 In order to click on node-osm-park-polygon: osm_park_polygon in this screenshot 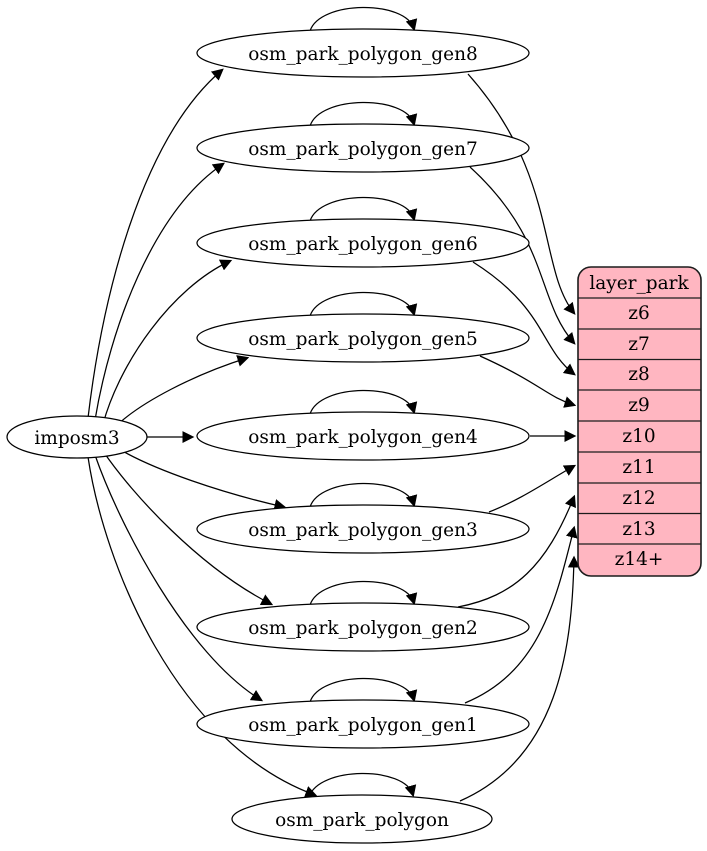, I will do `click(362, 819)`.